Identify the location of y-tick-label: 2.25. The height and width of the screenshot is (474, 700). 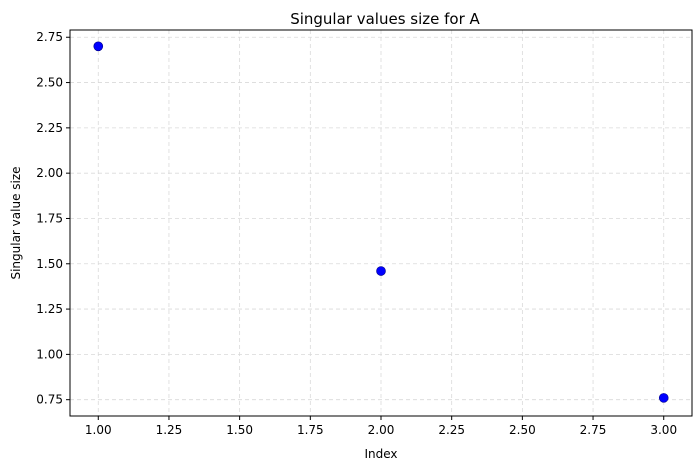
(49, 128).